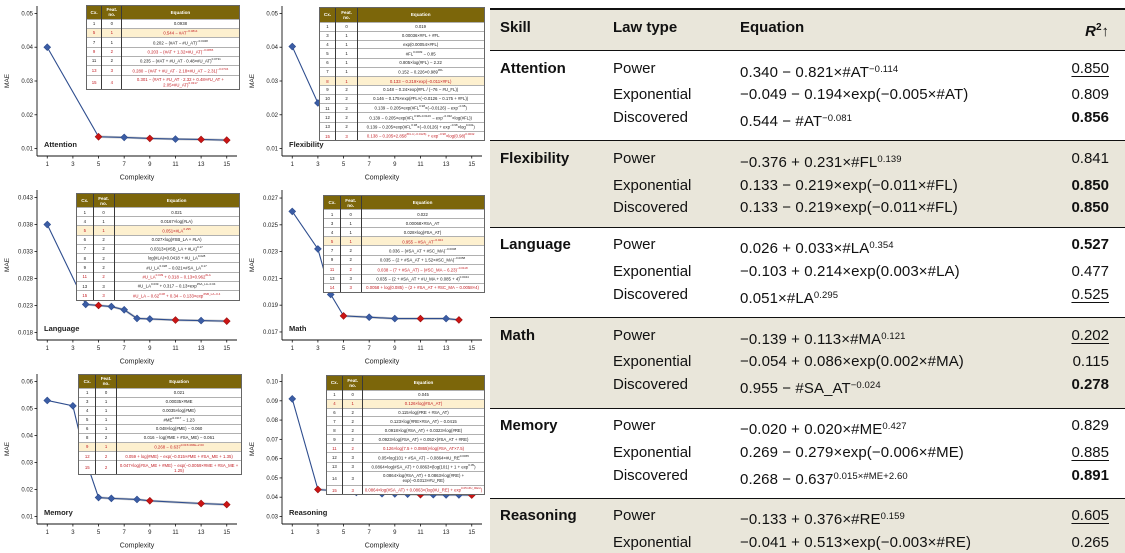 Image resolution: width=1125 pixels, height=553 pixels. I want to click on equation-cell: −0.020 + 0.020×#ME0.427, so click(823, 430).